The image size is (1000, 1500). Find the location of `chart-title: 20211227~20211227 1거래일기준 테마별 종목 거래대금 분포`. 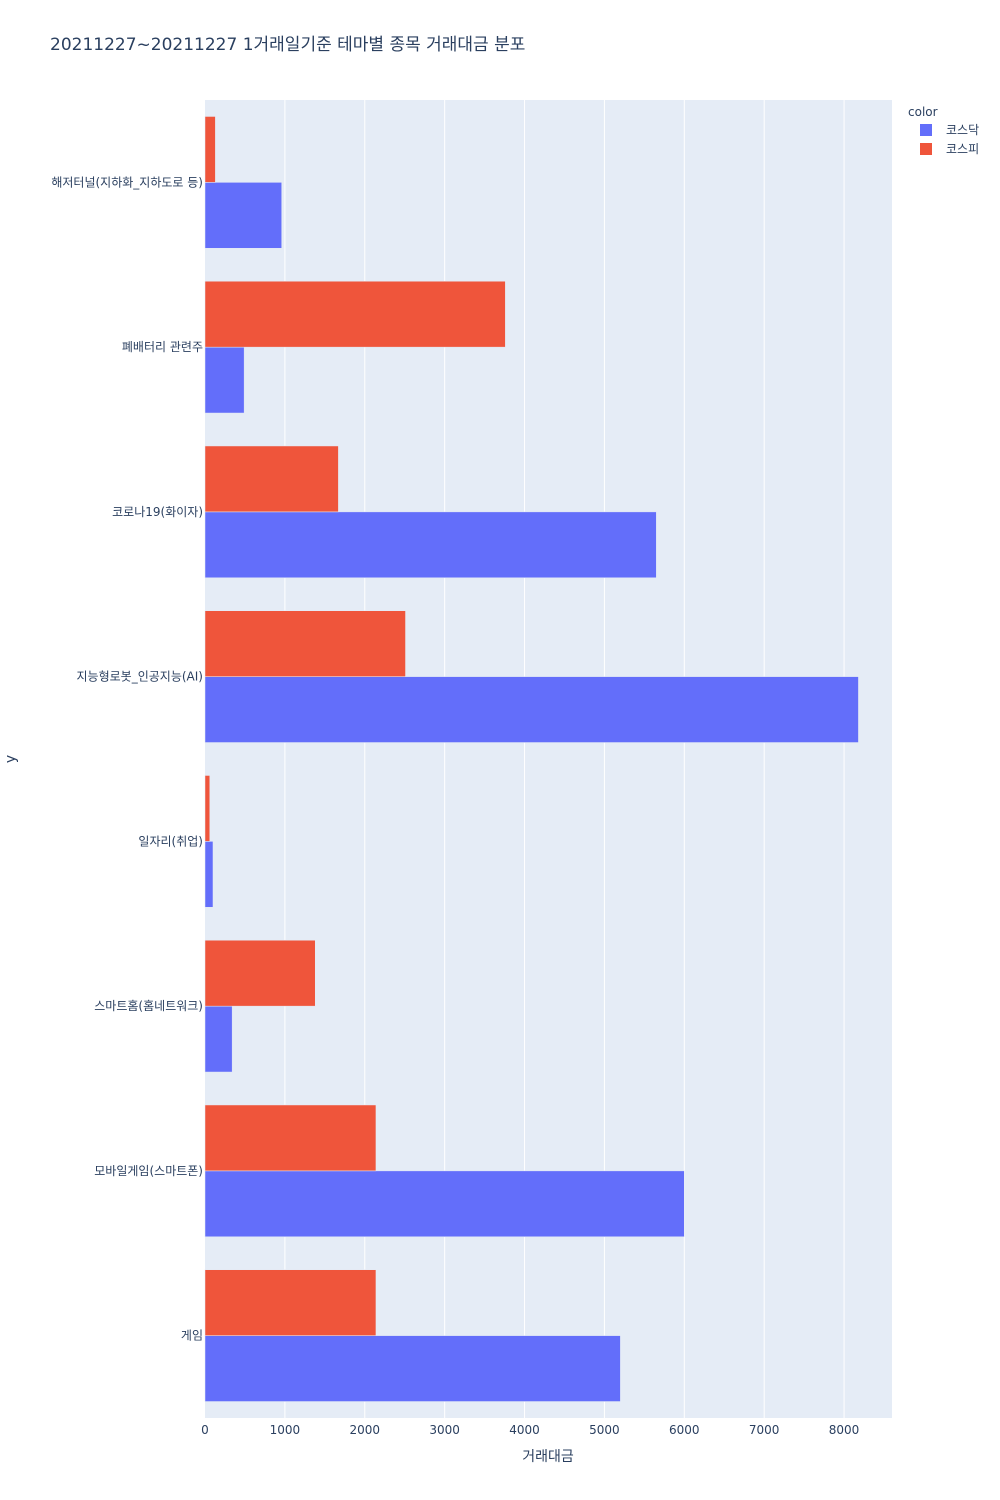

chart-title: 20211227~20211227 1거래일기준 테마별 종목 거래대금 분포 is located at coordinates (287, 45).